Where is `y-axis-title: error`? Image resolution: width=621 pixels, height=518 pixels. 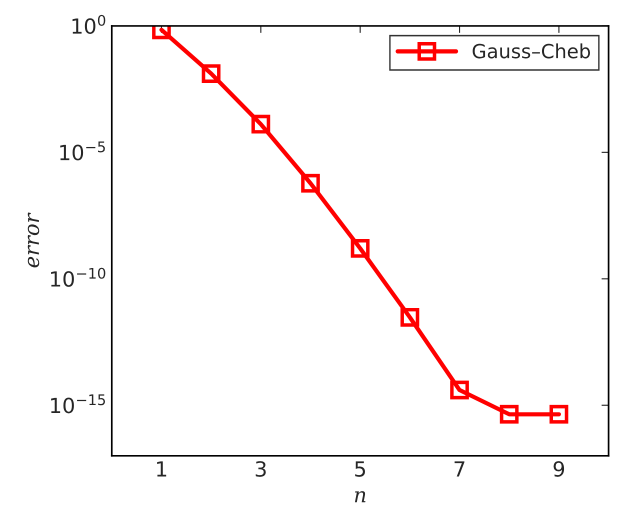 y-axis-title: error is located at coordinates (34, 240).